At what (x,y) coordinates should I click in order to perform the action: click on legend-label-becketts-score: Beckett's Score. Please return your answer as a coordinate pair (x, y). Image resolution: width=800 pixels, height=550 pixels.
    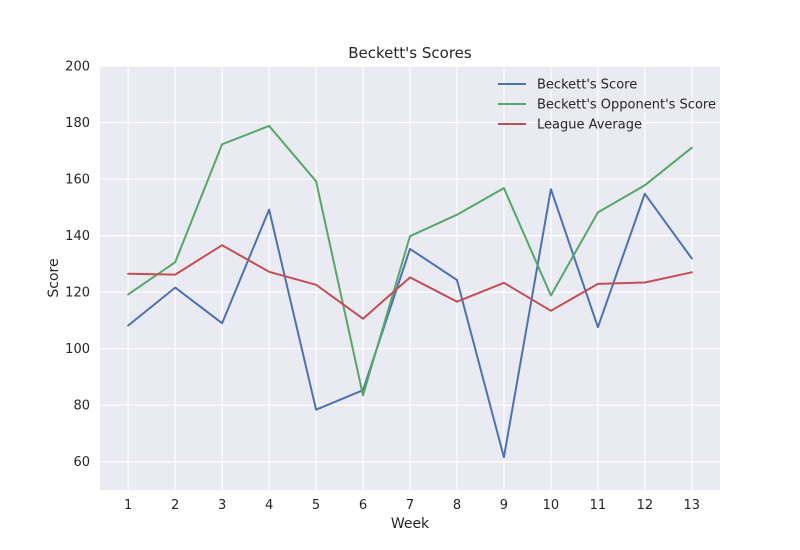
    Looking at the image, I should click on (587, 85).